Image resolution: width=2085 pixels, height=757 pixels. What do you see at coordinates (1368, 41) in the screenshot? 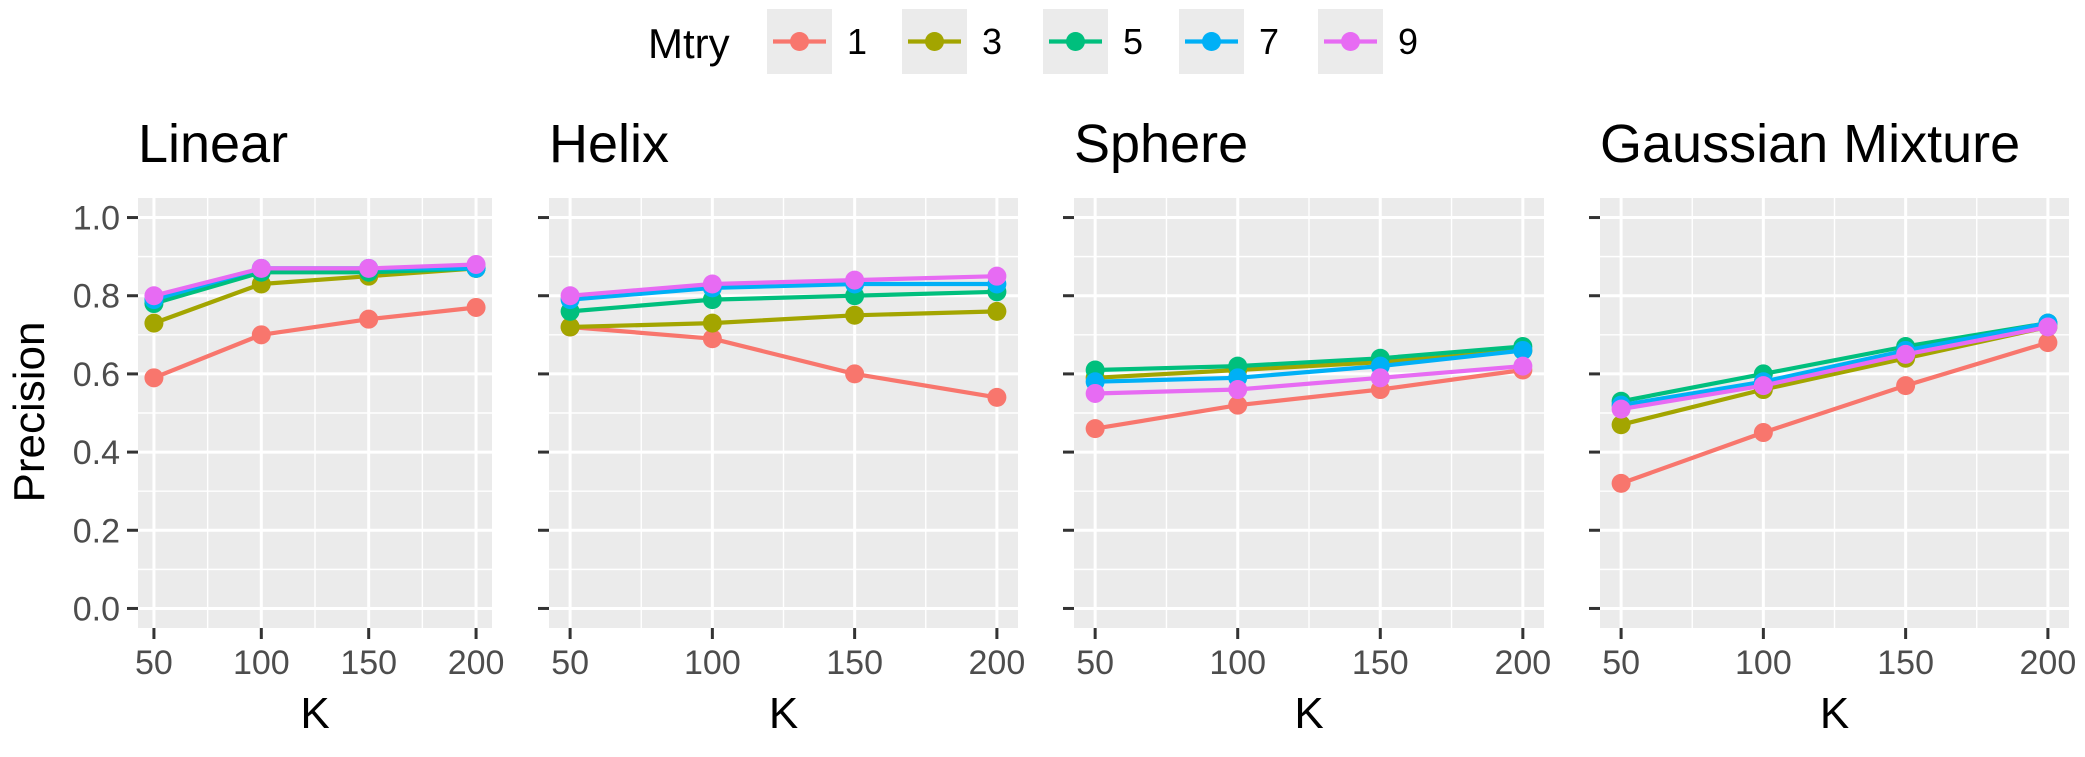
I see `legend-item-9: 9` at bounding box center [1368, 41].